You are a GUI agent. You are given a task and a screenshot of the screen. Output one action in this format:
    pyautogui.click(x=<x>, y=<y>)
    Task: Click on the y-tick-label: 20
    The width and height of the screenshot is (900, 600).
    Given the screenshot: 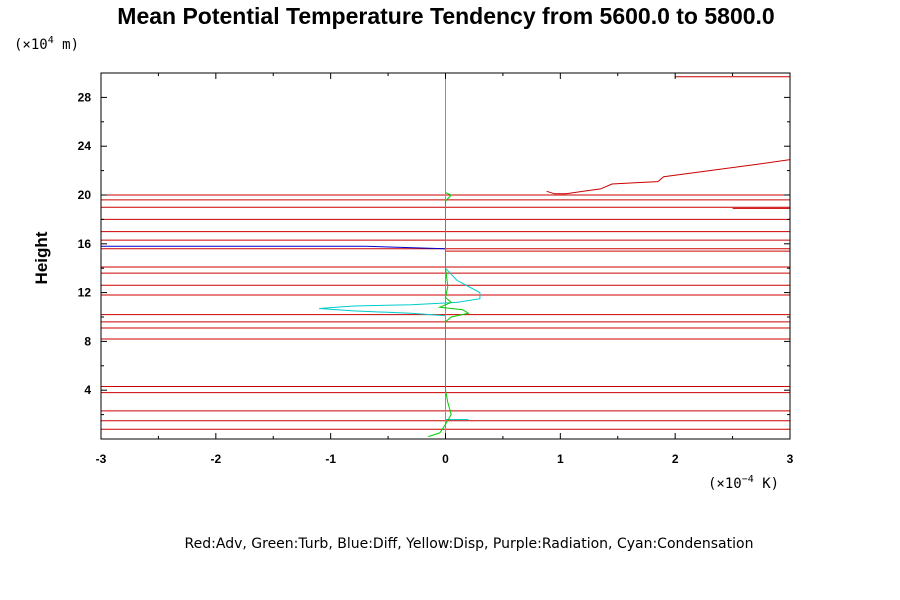 What is the action you would take?
    pyautogui.click(x=85, y=195)
    